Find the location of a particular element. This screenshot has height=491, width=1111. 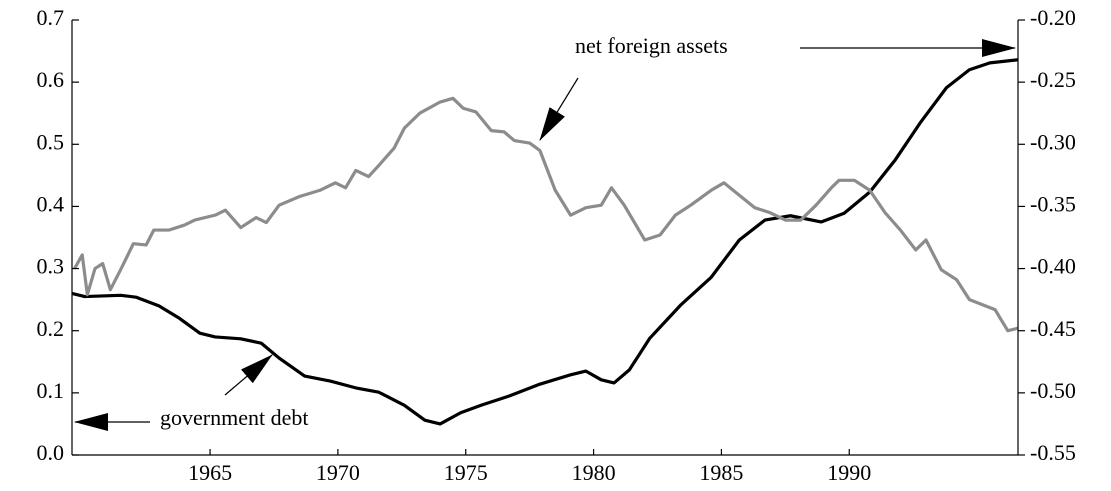

y2-tick-label: -0.20 is located at coordinates (1053, 17).